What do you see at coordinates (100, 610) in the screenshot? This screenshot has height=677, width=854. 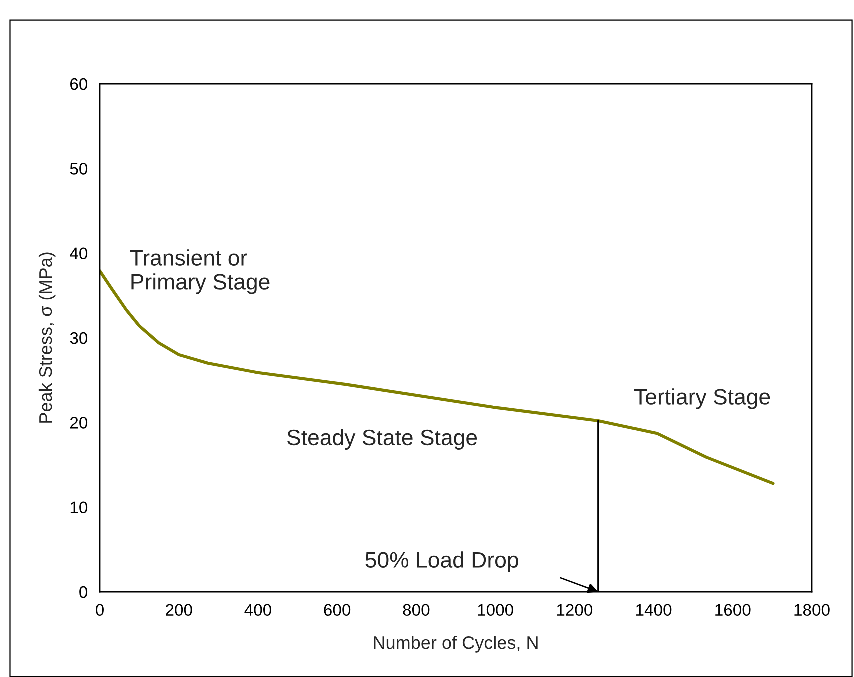 I see `x-tick-label: 0` at bounding box center [100, 610].